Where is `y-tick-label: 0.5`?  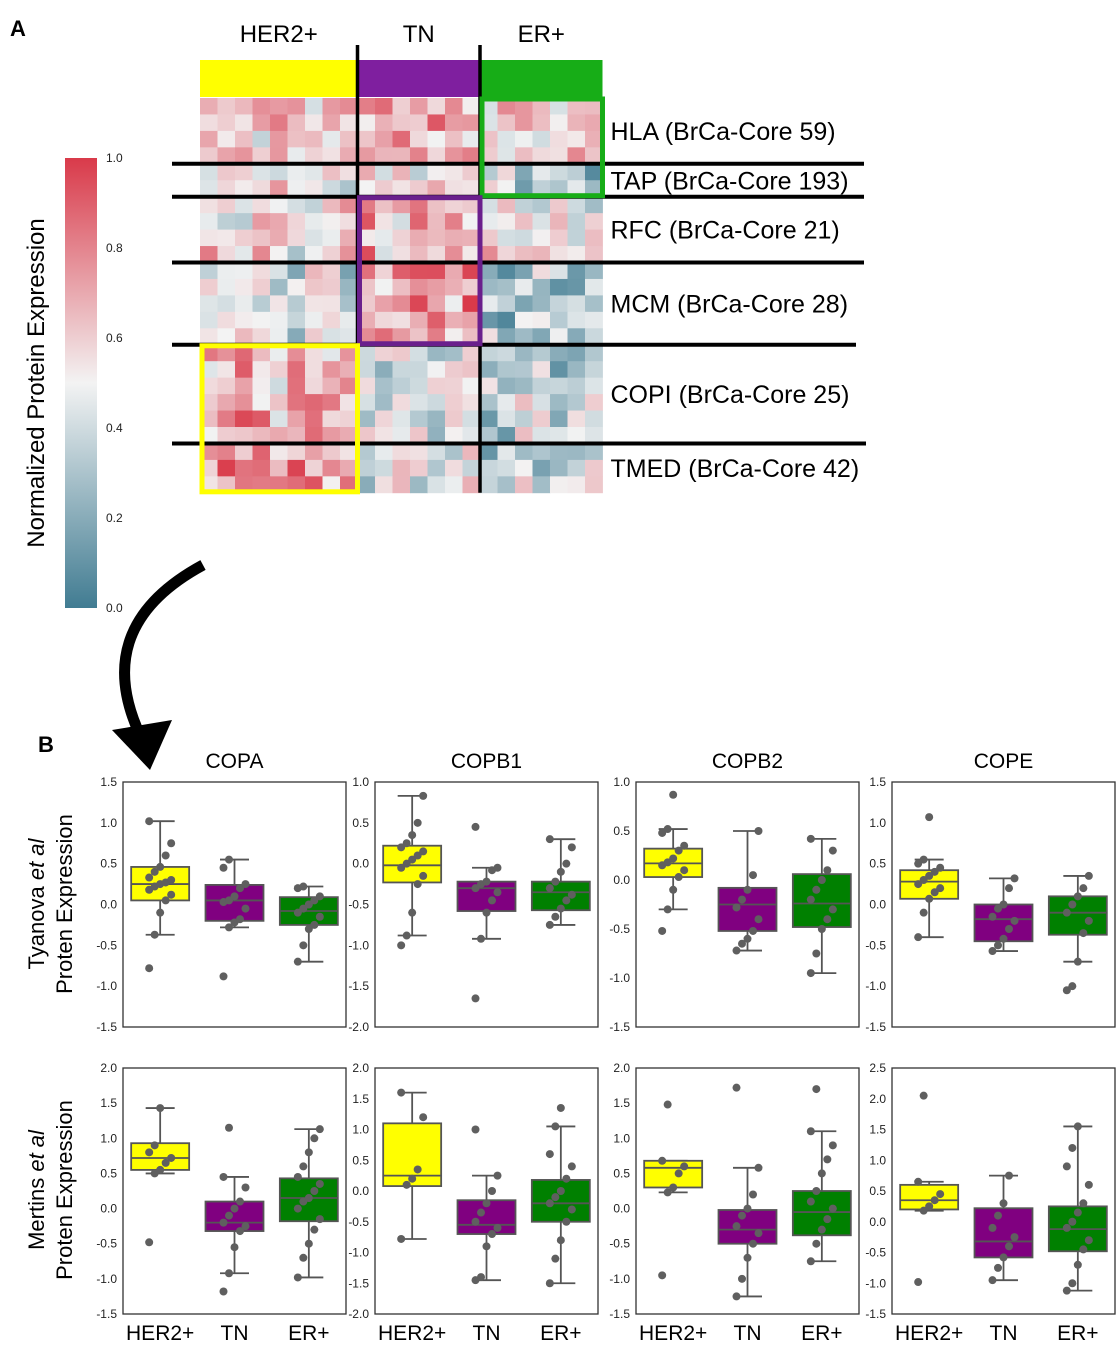 y-tick-label: 0.5 is located at coordinates (877, 1191).